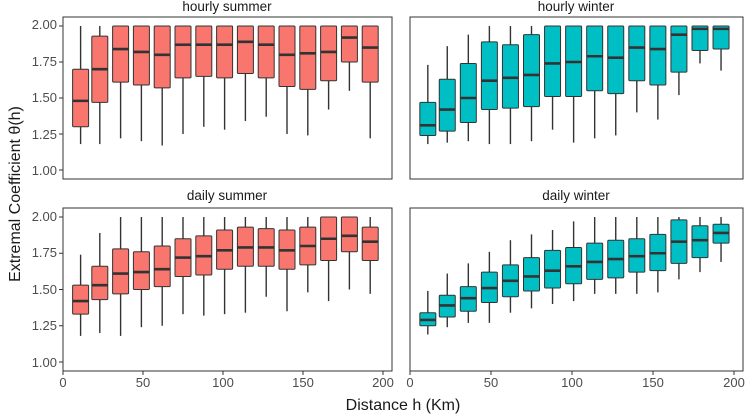 This screenshot has width=747, height=419. Describe the element at coordinates (403, 405) in the screenshot. I see `x-axis-title: Distance h (Km)` at that location.